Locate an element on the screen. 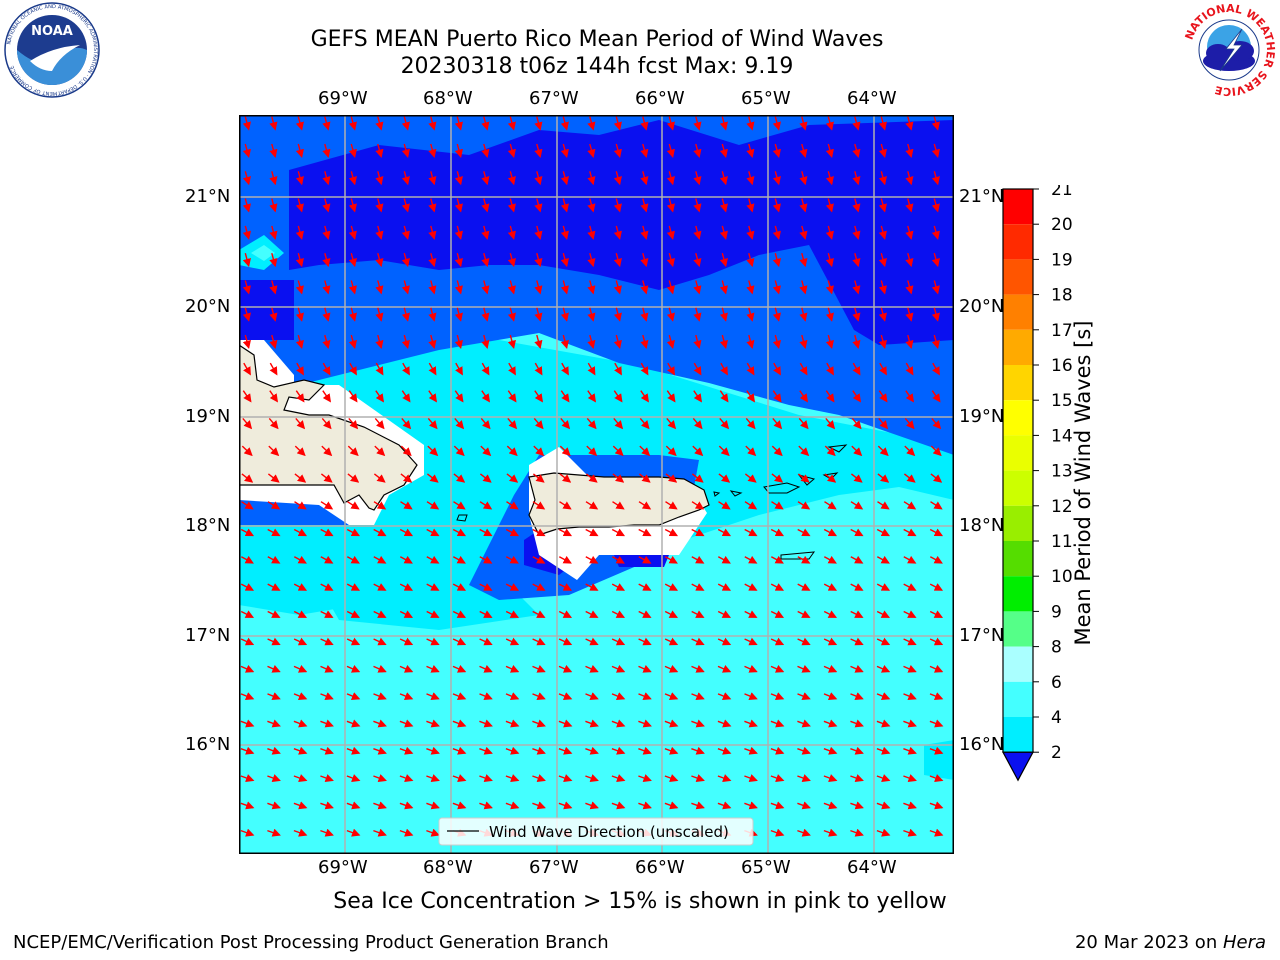 This screenshot has width=1280, height=960. colorbar-tick-label: 19 is located at coordinates (1062, 260).